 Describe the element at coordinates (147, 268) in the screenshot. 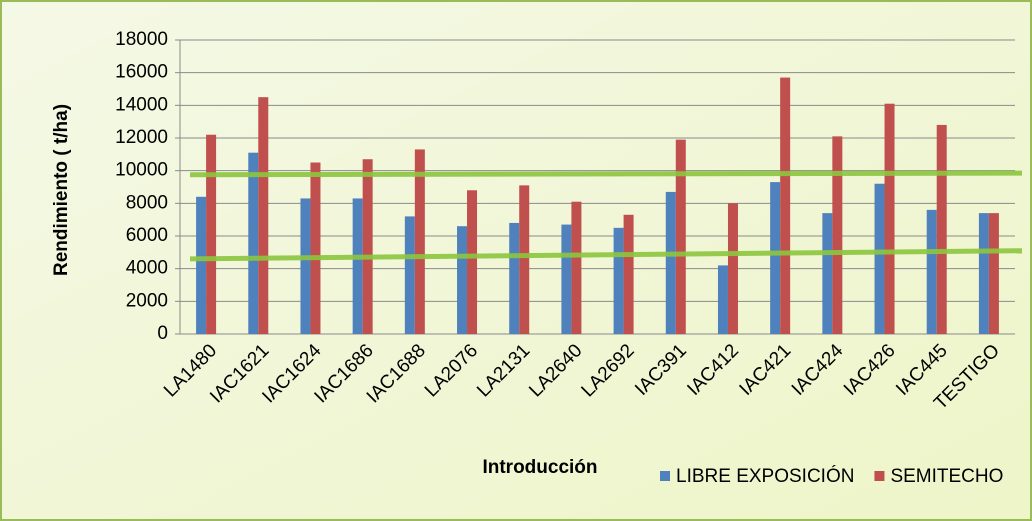

I see `y-tick-label: 4000` at that location.